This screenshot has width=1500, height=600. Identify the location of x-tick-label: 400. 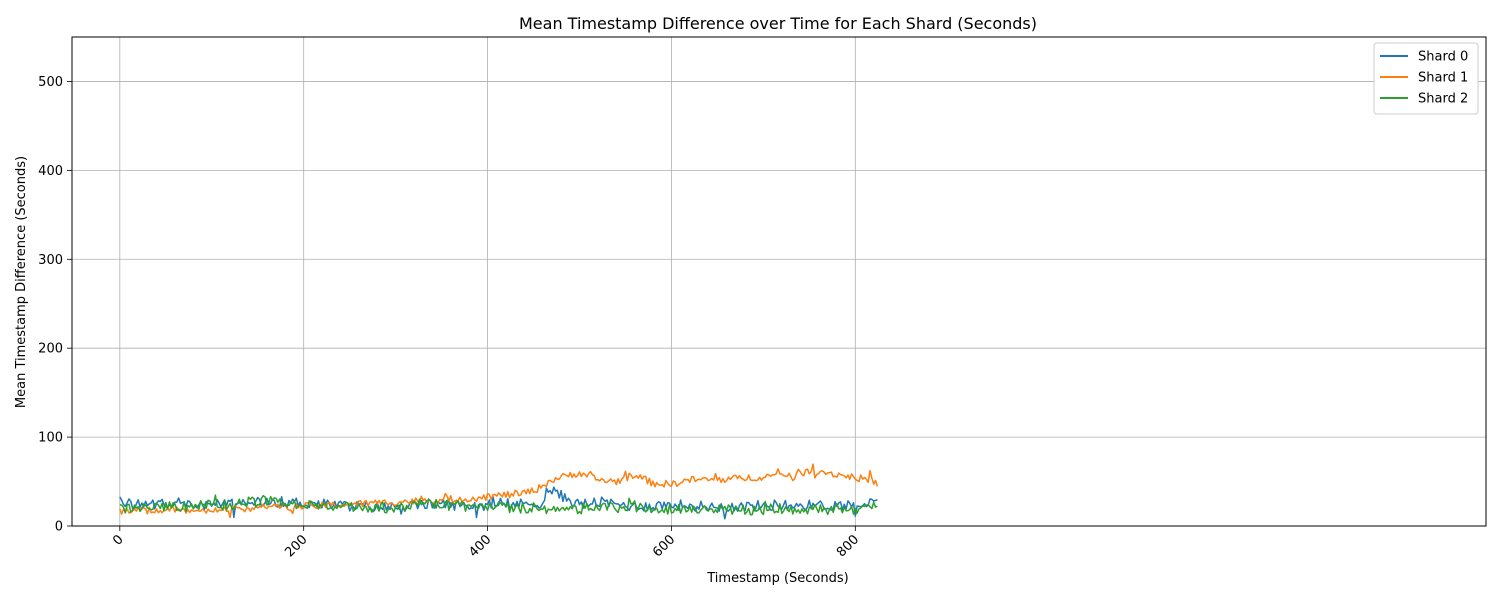
(480, 546).